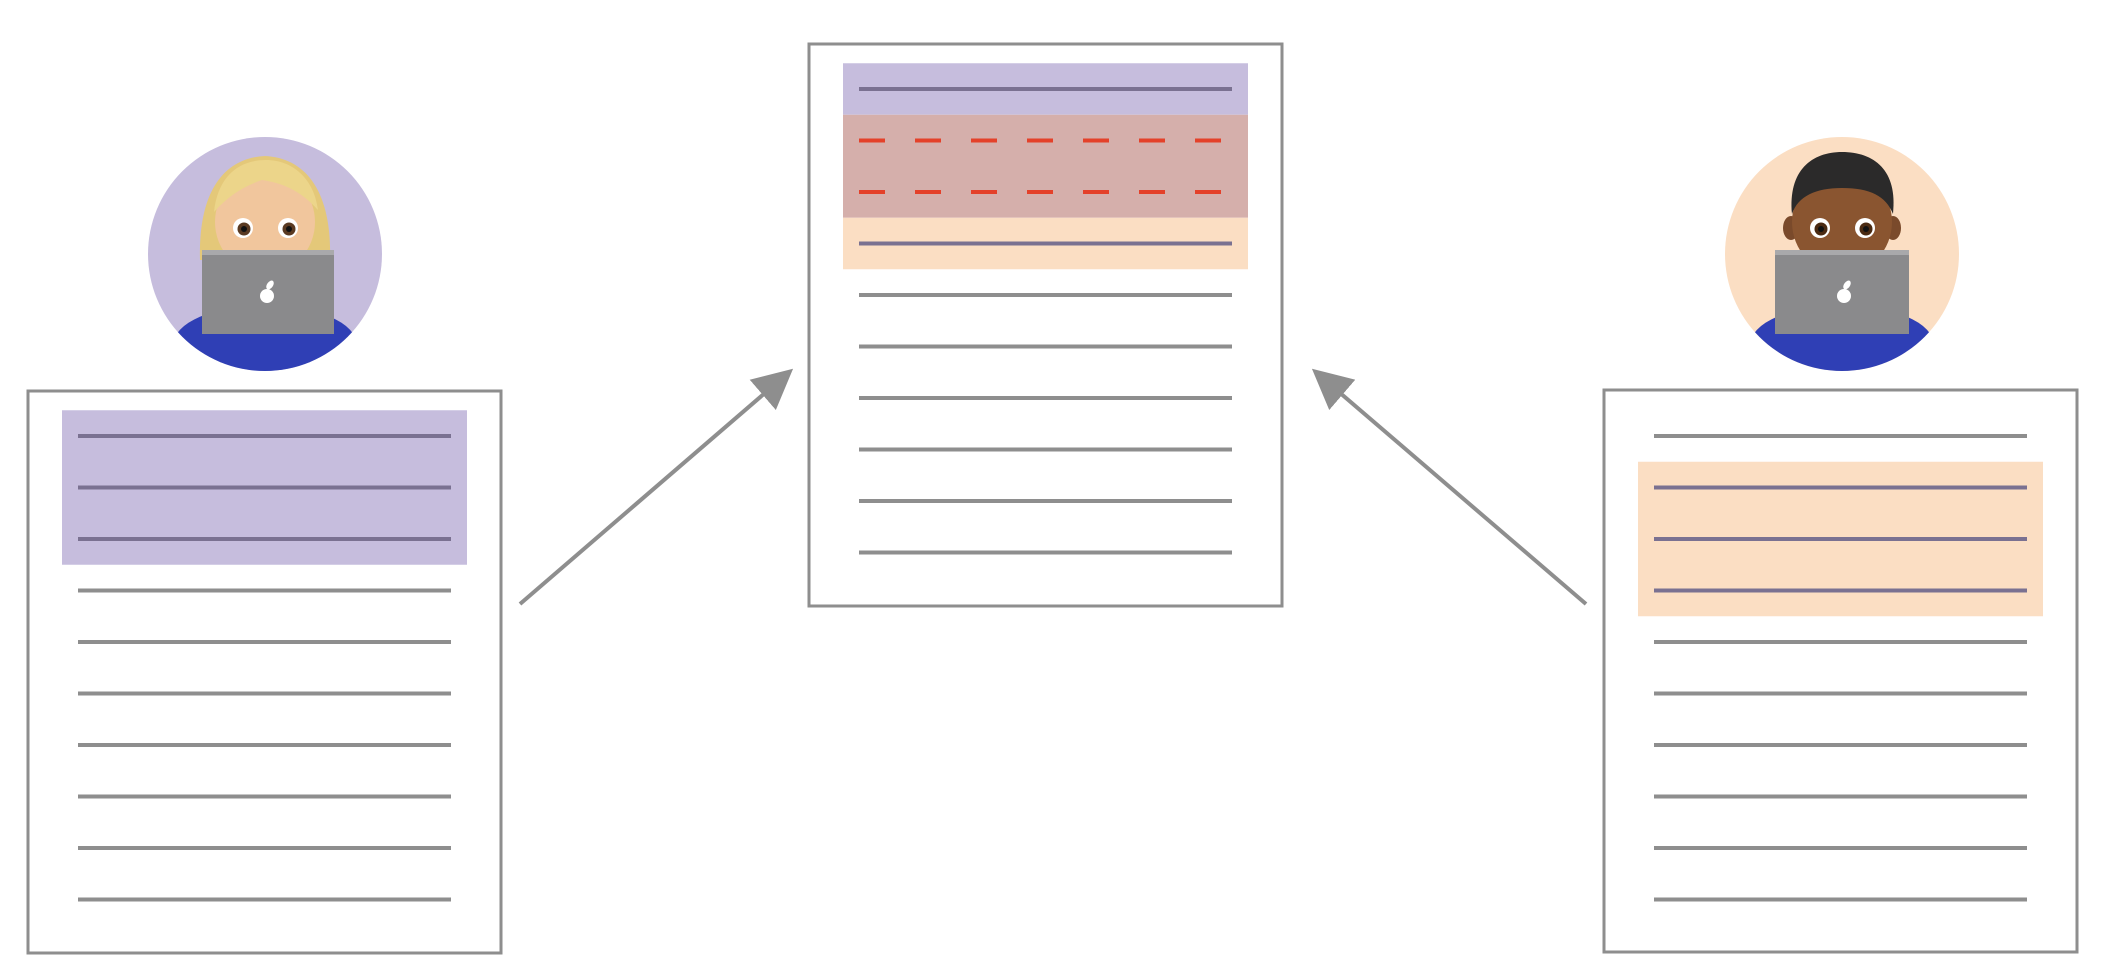 This screenshot has height=980, width=2105. Describe the element at coordinates (264, 668) in the screenshot. I see `left-document-lines` at that location.